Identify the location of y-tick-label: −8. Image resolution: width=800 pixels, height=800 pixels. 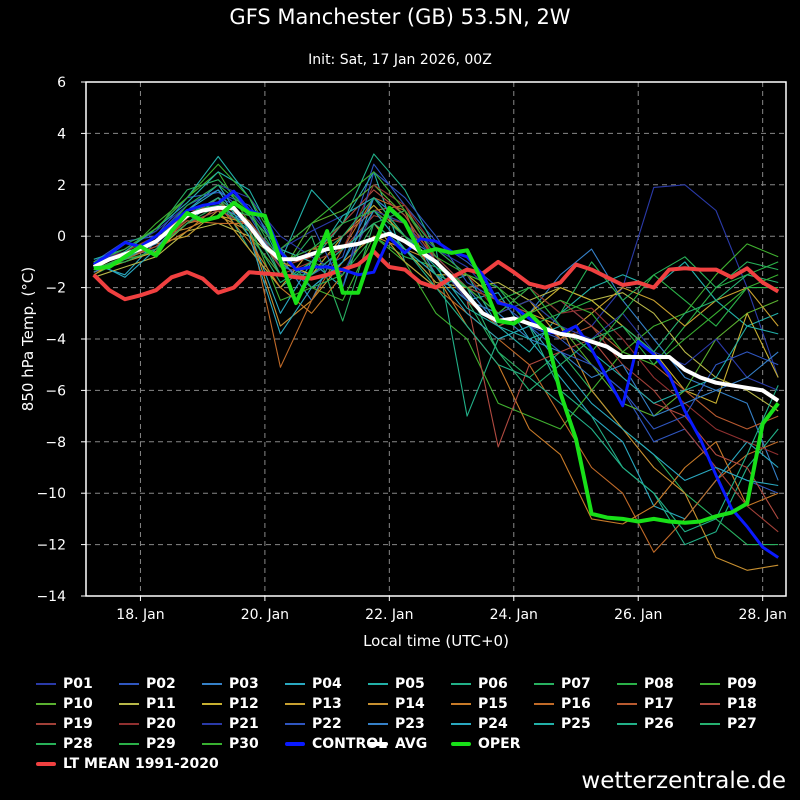
(55, 443).